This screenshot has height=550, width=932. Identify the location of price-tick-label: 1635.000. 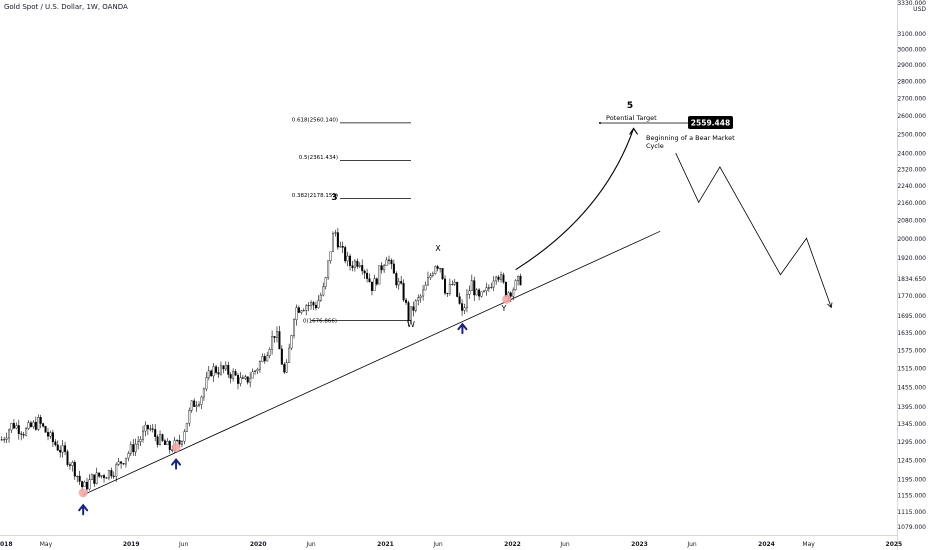
(911, 333).